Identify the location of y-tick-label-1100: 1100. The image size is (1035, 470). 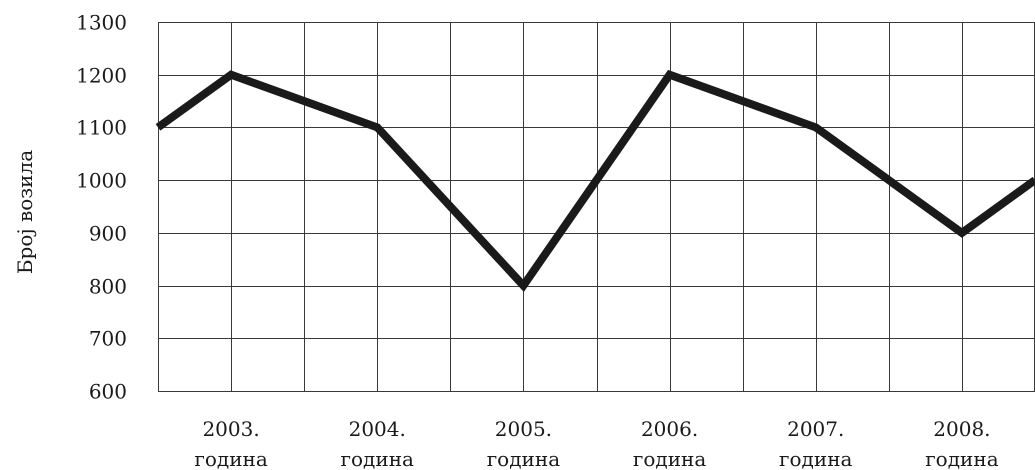
(101, 128).